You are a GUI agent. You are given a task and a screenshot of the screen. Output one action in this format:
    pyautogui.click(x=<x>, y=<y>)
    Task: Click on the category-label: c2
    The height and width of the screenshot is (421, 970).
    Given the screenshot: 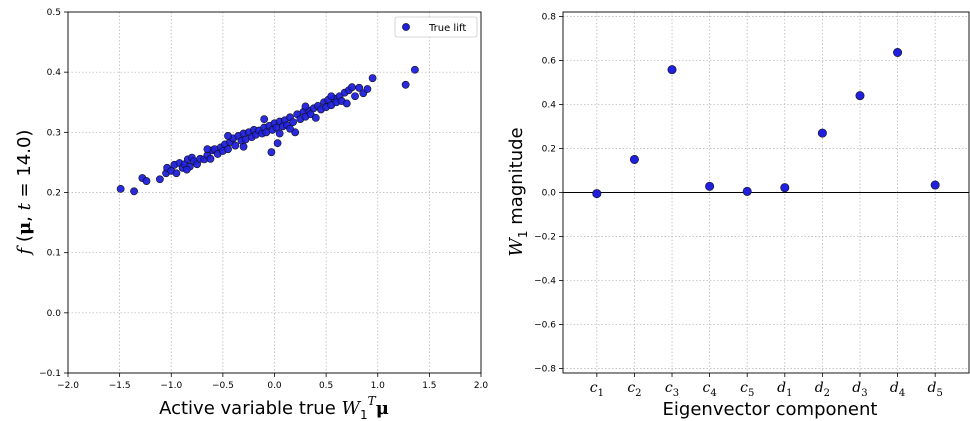 What is the action you would take?
    pyautogui.click(x=634, y=389)
    